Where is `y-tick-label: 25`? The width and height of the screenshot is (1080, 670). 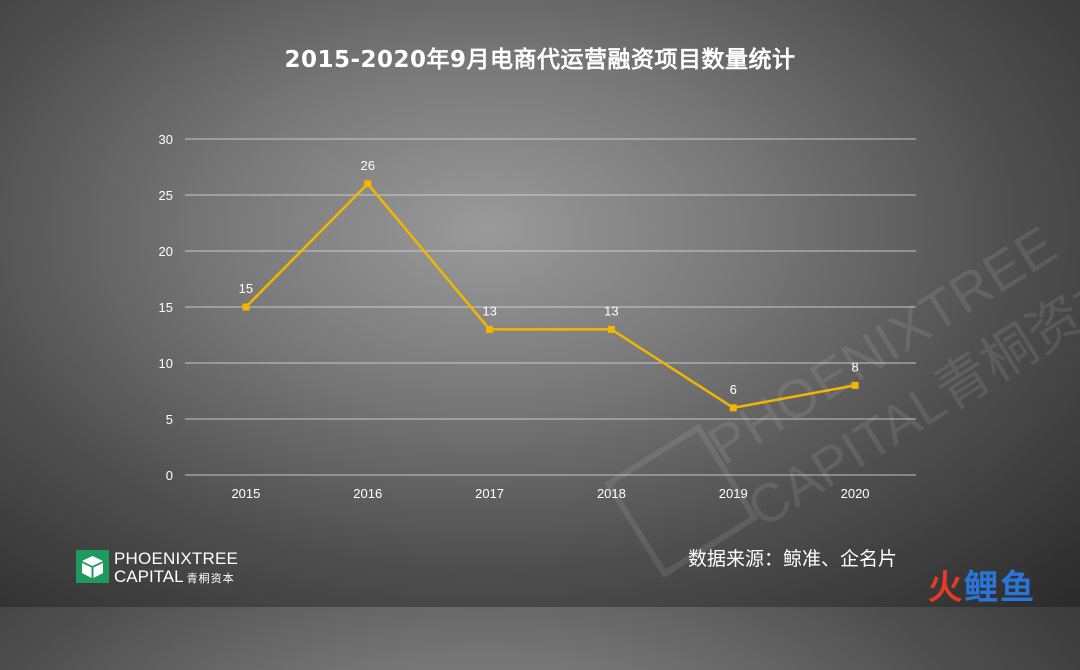 y-tick-label: 25 is located at coordinates (166, 195).